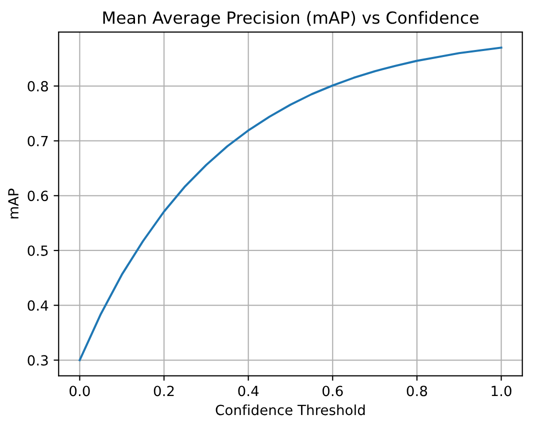 This screenshot has width=533, height=427. I want to click on x-tick-label: 0.2, so click(164, 391).